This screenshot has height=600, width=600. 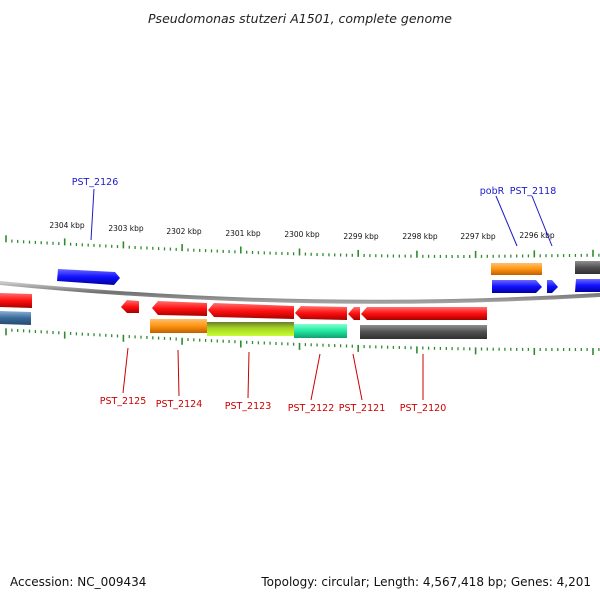 I want to click on label-pst-2118: PST_2118, so click(x=533, y=191).